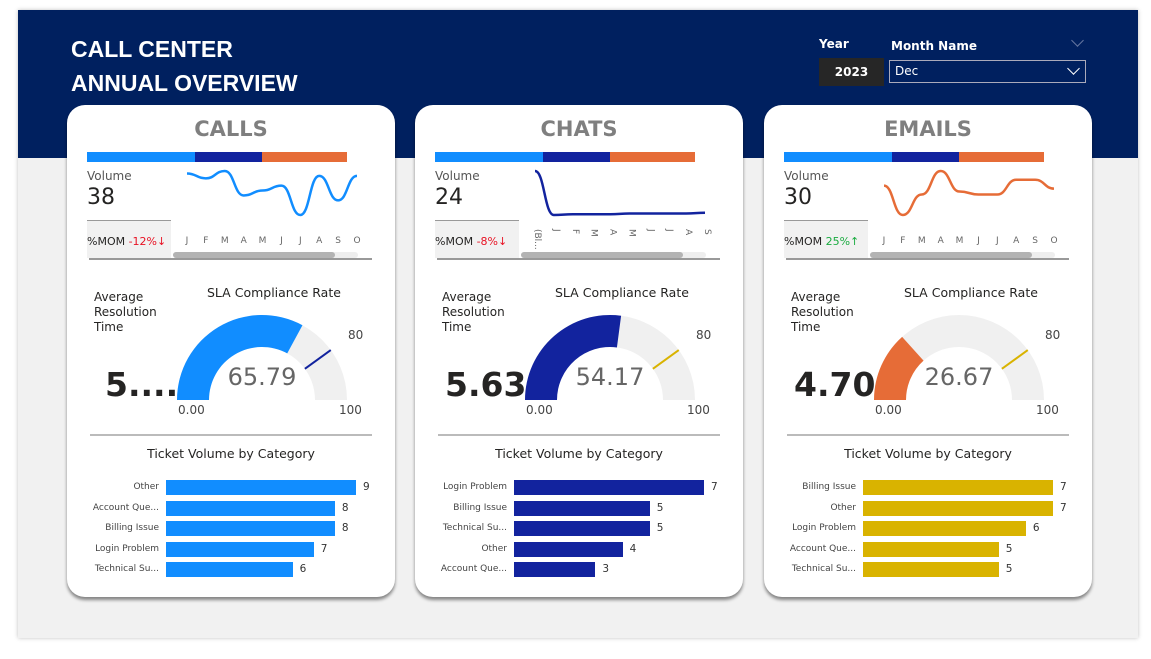 This screenshot has width=1151, height=659. I want to click on mom-value: -8%↓, so click(490, 241).